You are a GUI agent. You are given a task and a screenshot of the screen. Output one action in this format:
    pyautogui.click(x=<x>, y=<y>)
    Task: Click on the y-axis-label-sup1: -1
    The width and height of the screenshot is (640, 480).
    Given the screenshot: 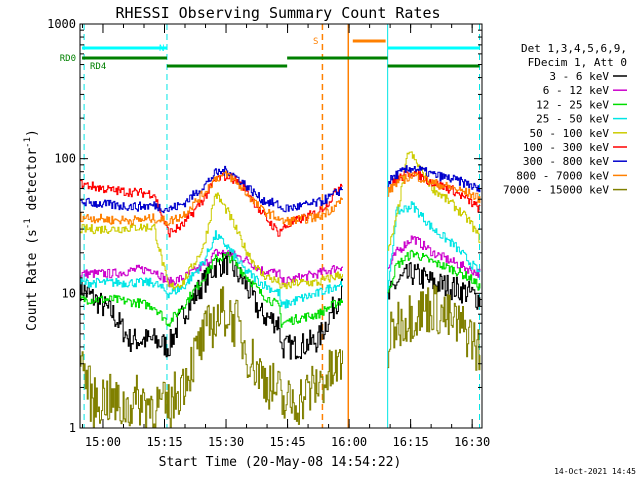 What is the action you would take?
    pyautogui.click(x=28, y=223)
    